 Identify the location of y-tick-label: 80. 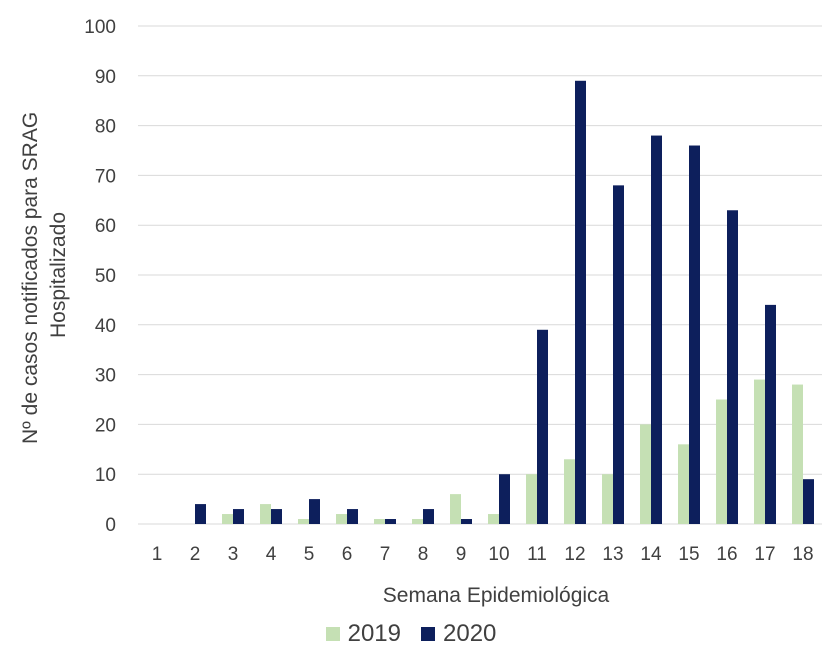
(105, 127).